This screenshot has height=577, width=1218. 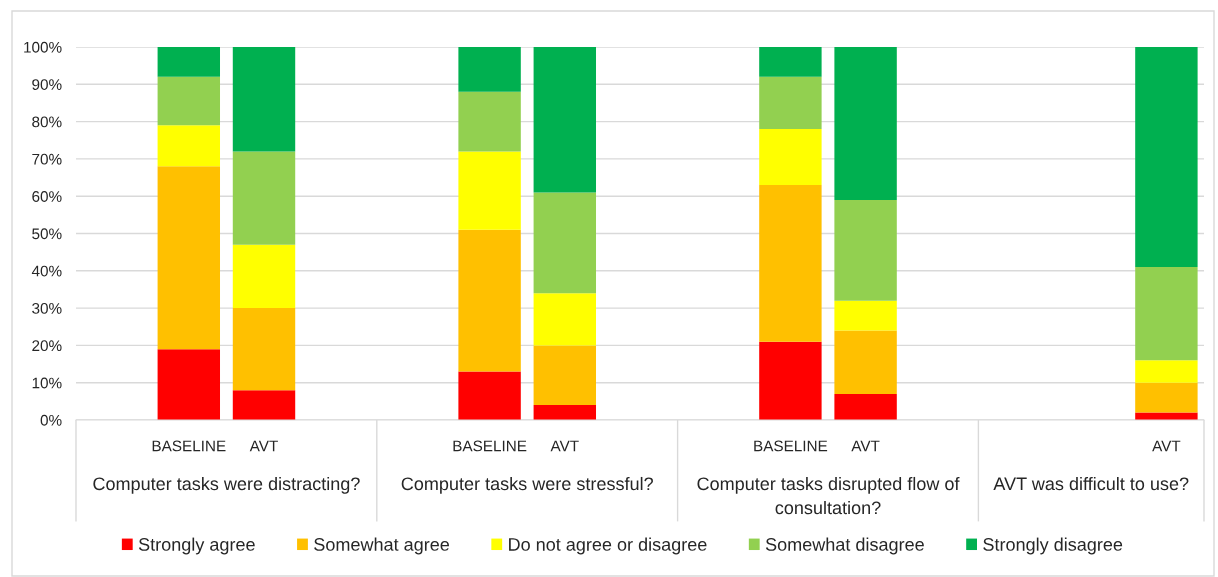 What do you see at coordinates (47, 383) in the screenshot?
I see `y-tick-label: 10%` at bounding box center [47, 383].